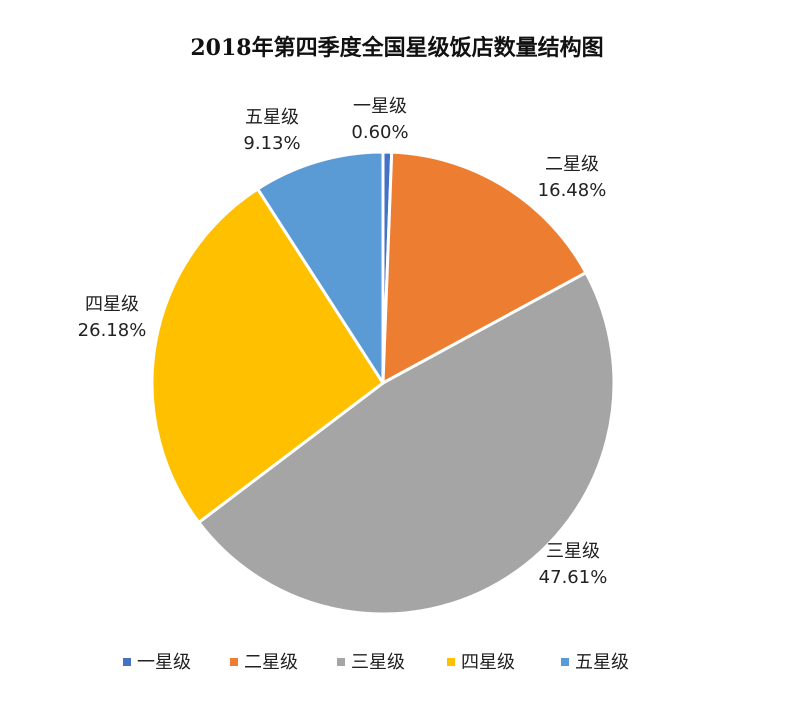 The height and width of the screenshot is (710, 794). I want to click on data-label-value-1: 0.60%, so click(379, 132).